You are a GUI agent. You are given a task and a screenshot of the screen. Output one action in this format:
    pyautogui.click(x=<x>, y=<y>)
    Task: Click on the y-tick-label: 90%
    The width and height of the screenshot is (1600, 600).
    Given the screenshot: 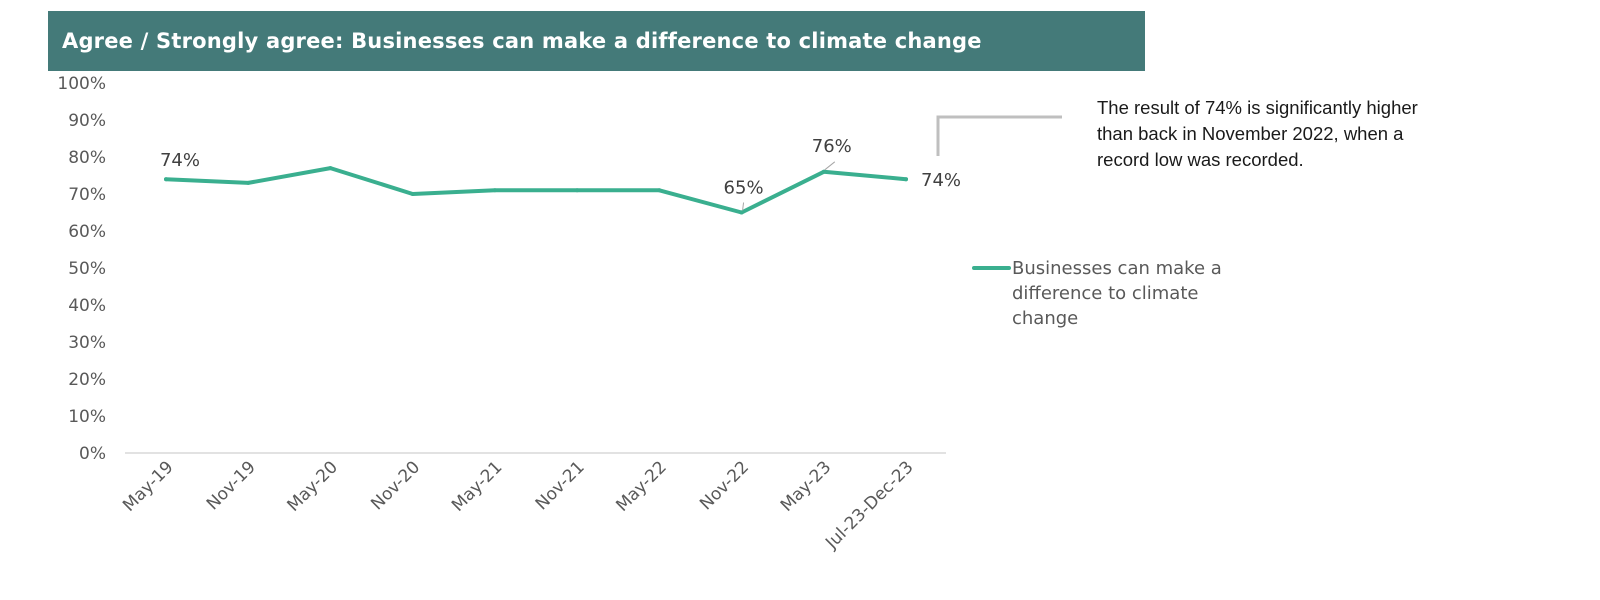 What is the action you would take?
    pyautogui.click(x=87, y=121)
    